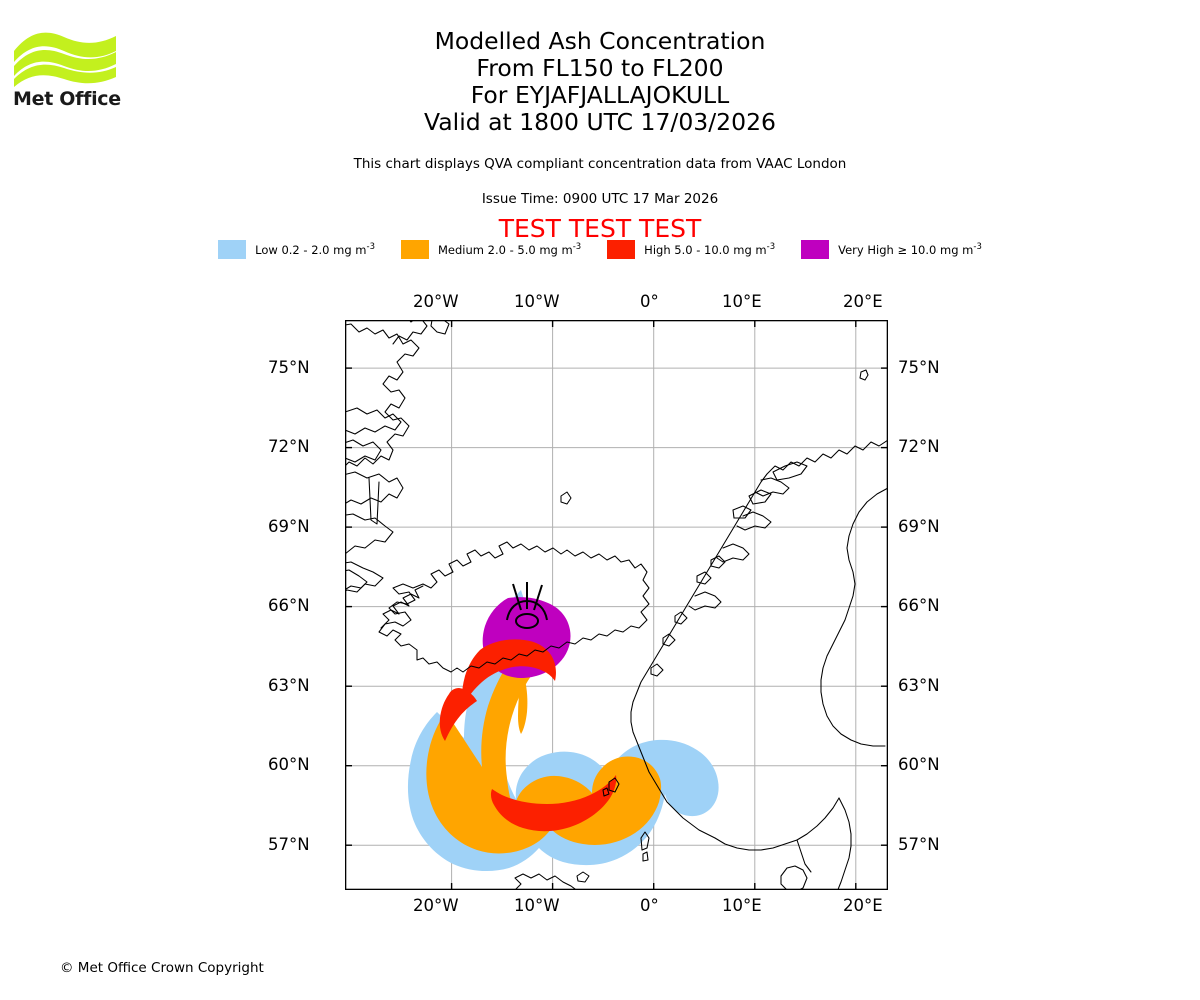 Image resolution: width=1200 pixels, height=1000 pixels. I want to click on lon-label-top-10e: 10°E, so click(742, 301).